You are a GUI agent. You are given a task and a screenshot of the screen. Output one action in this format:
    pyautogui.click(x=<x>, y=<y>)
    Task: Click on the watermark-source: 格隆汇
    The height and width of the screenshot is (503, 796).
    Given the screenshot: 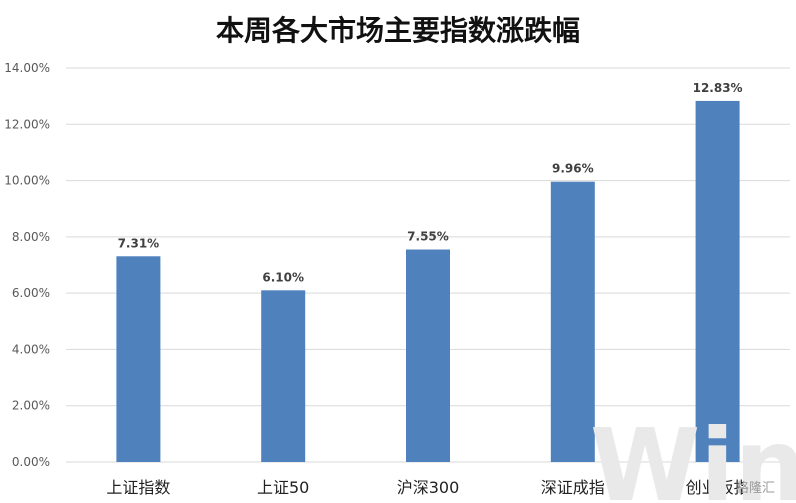 What is the action you would take?
    pyautogui.click(x=755, y=488)
    